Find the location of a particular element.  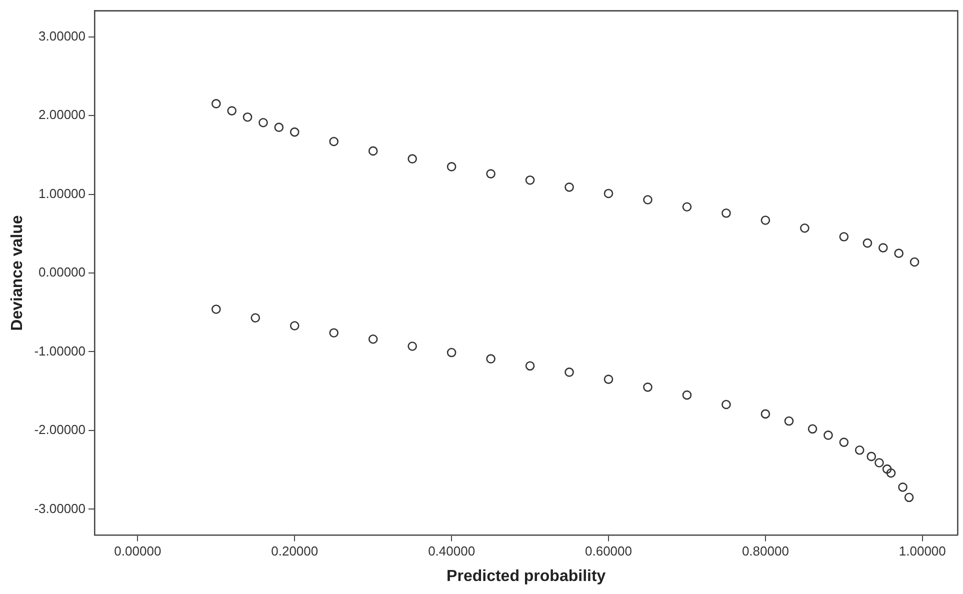

x-tick-label: 0.80000 is located at coordinates (765, 551).